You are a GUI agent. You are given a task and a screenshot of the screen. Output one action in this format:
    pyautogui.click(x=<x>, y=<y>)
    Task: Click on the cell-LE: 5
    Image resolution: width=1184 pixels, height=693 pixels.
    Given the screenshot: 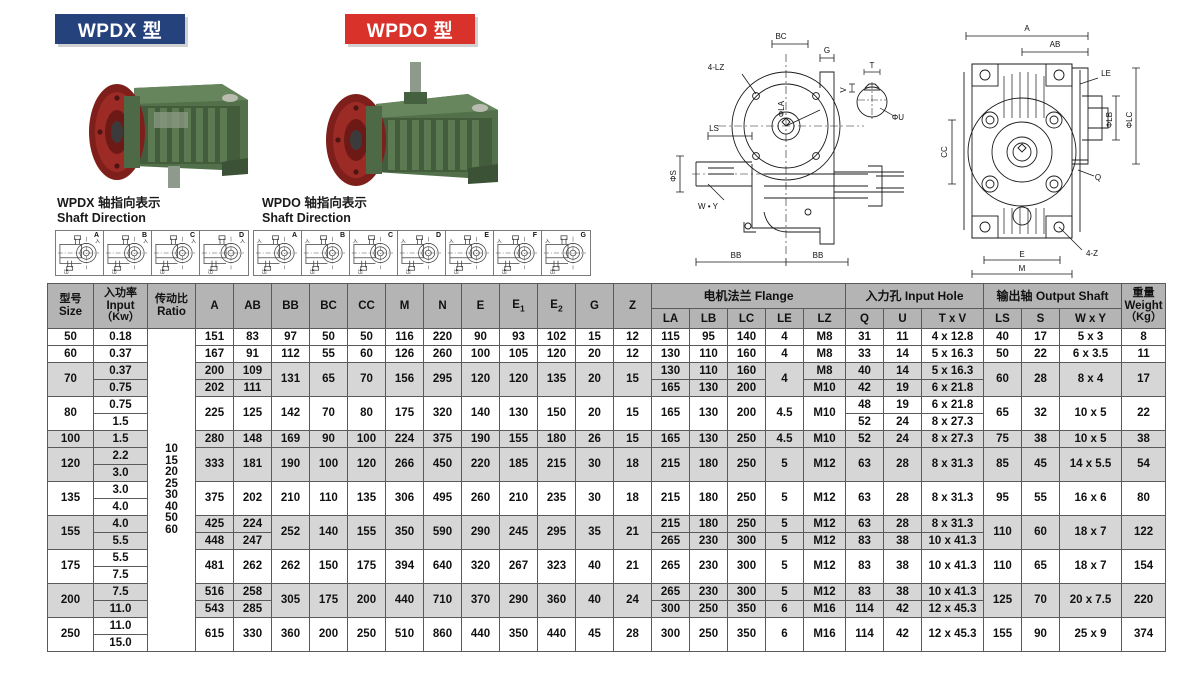 What is the action you would take?
    pyautogui.click(x=784, y=541)
    